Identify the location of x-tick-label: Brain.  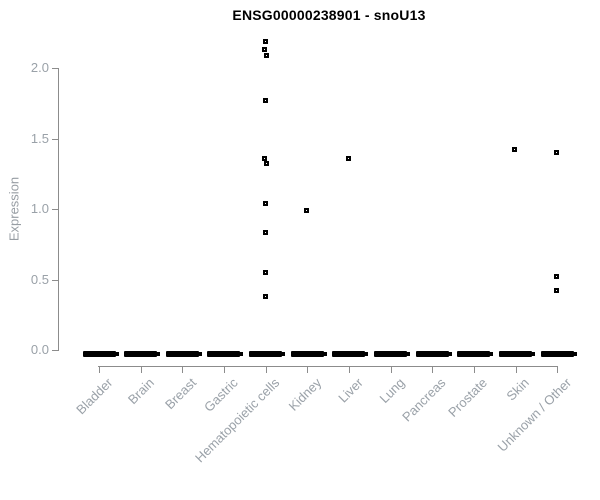
(141, 391).